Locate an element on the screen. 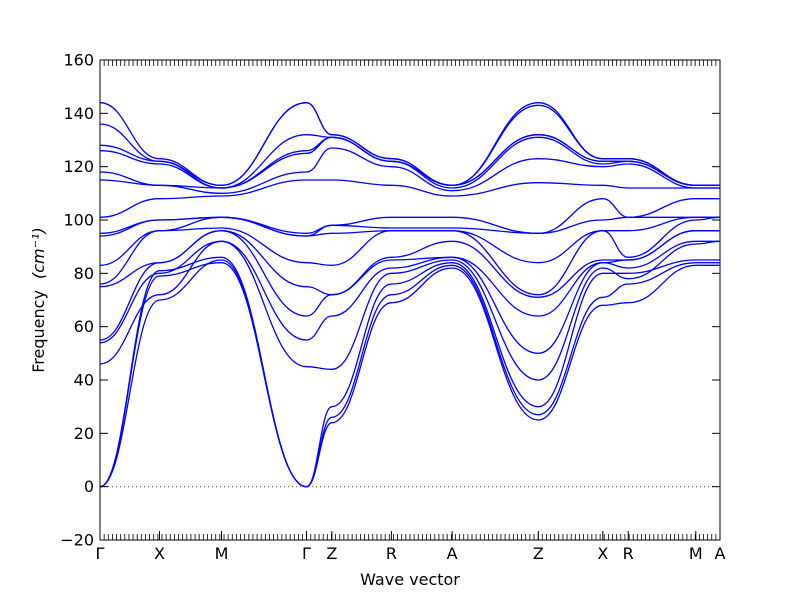  y-tick-label-20: 20 is located at coordinates (84, 433).